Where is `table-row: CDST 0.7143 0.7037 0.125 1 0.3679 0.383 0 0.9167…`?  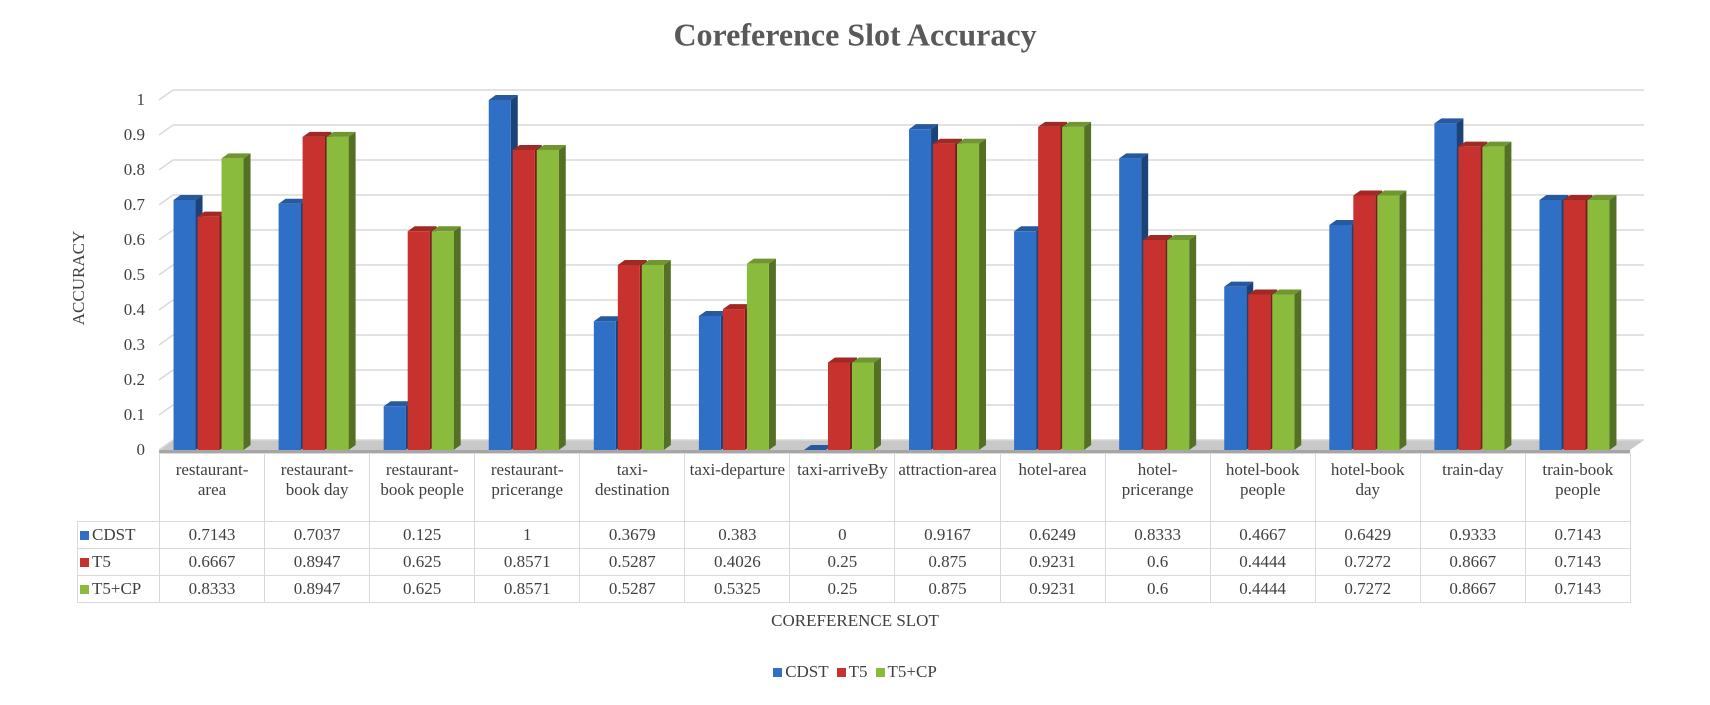 table-row: CDST 0.7143 0.7037 0.125 1 0.3679 0.383 0 0.9167… is located at coordinates (854, 535).